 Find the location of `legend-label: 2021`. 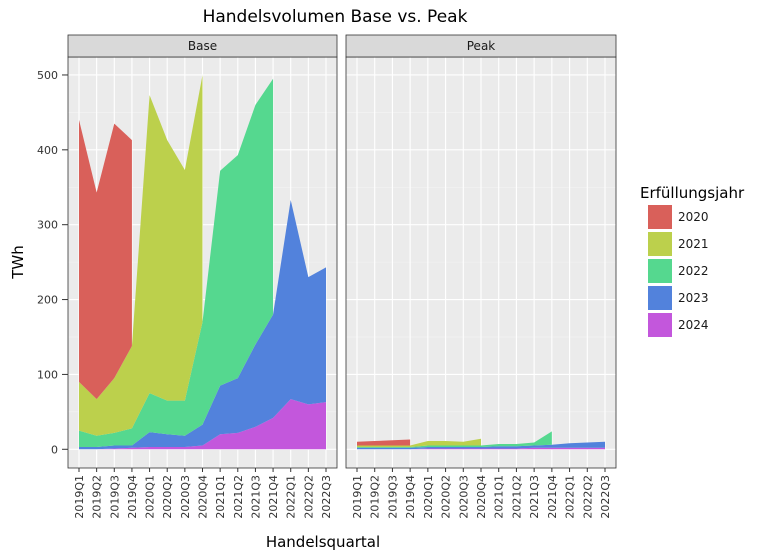

legend-label: 2021 is located at coordinates (693, 244).